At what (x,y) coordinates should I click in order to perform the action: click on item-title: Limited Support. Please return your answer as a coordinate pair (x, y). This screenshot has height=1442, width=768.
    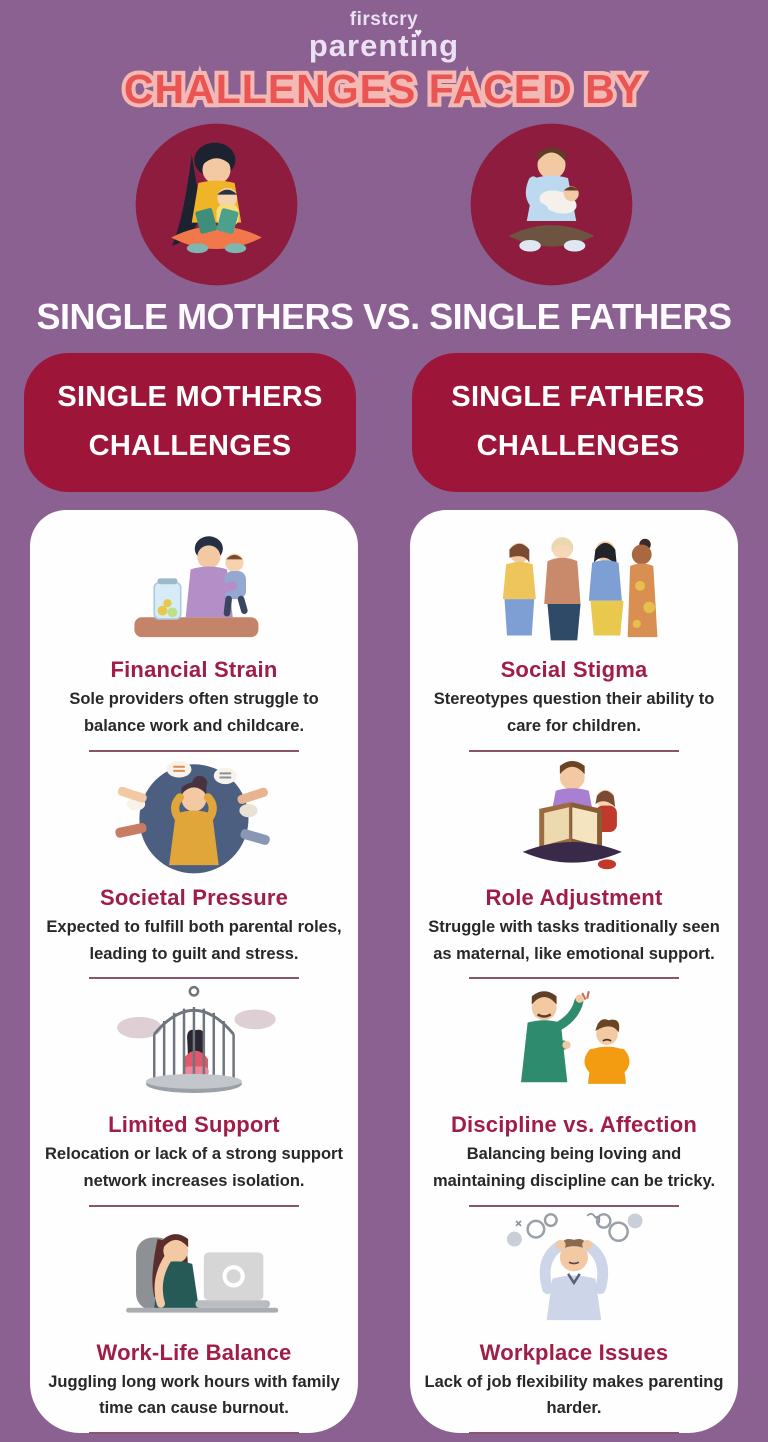
    Looking at the image, I should click on (194, 1125).